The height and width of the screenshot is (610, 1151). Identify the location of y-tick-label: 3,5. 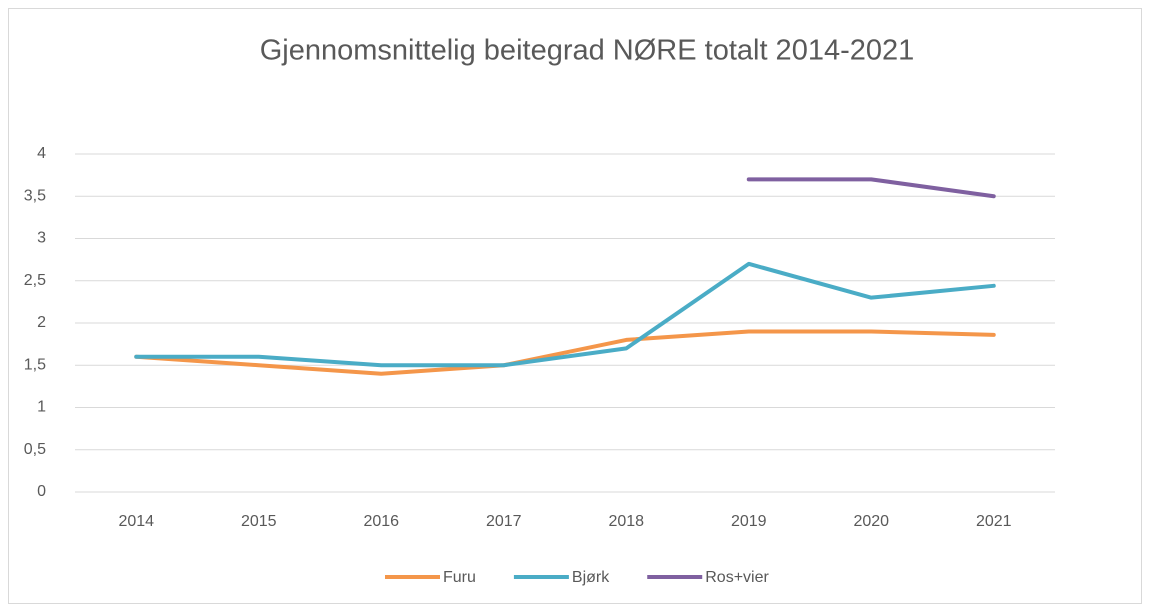
(35, 195).